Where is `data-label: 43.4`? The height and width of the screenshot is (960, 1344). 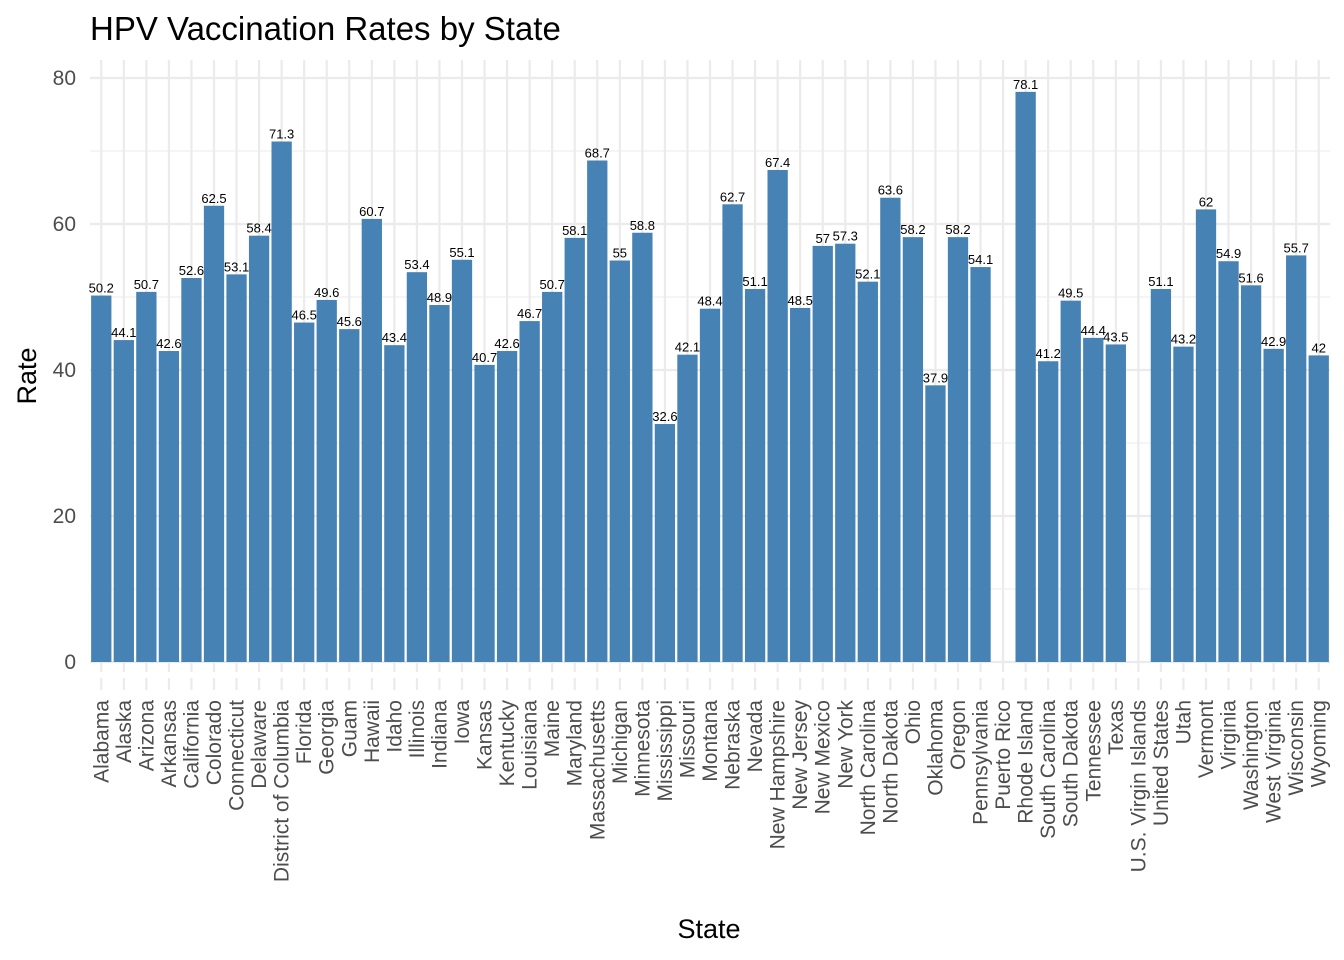 data-label: 43.4 is located at coordinates (394, 337).